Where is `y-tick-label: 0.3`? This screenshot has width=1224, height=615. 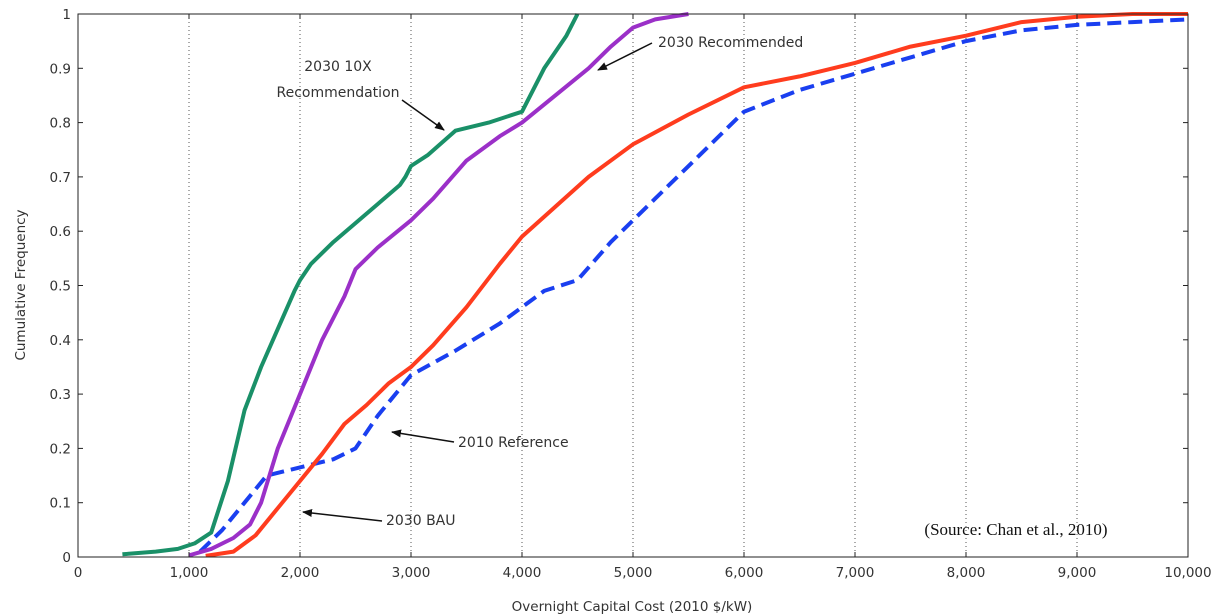
y-tick-label: 0.3 is located at coordinates (60, 395).